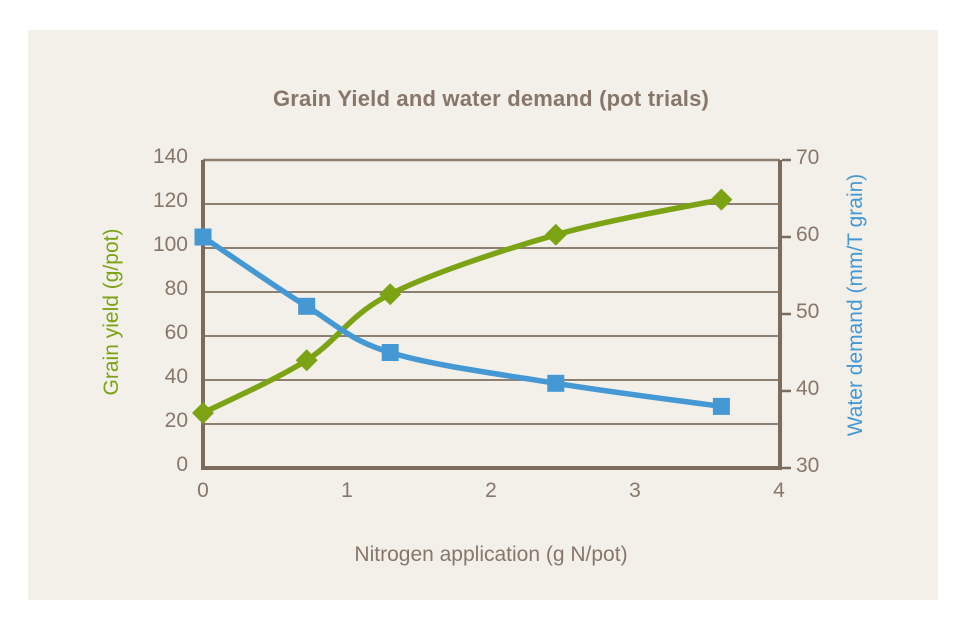 The height and width of the screenshot is (628, 965). What do you see at coordinates (170, 156) in the screenshot?
I see `left-y-tick-label-140: 140` at bounding box center [170, 156].